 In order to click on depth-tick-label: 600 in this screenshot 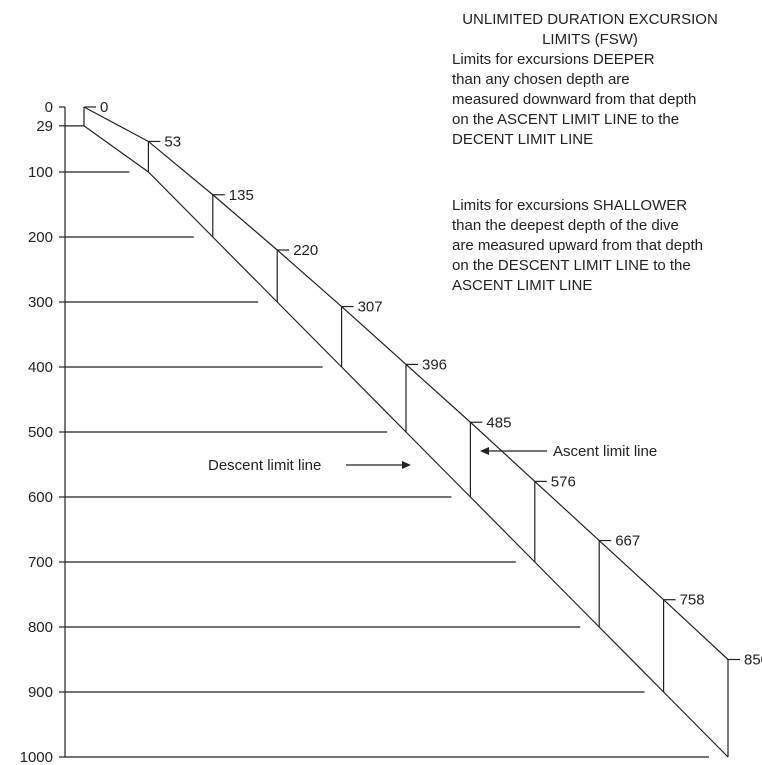, I will do `click(40, 497)`.